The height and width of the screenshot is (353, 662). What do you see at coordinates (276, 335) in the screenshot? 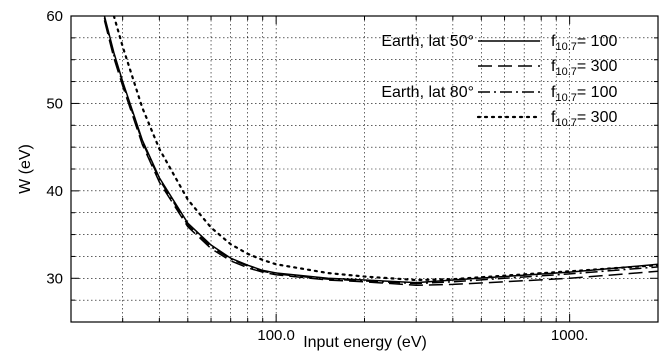
I see `x-tick-label: 100.0` at bounding box center [276, 335].